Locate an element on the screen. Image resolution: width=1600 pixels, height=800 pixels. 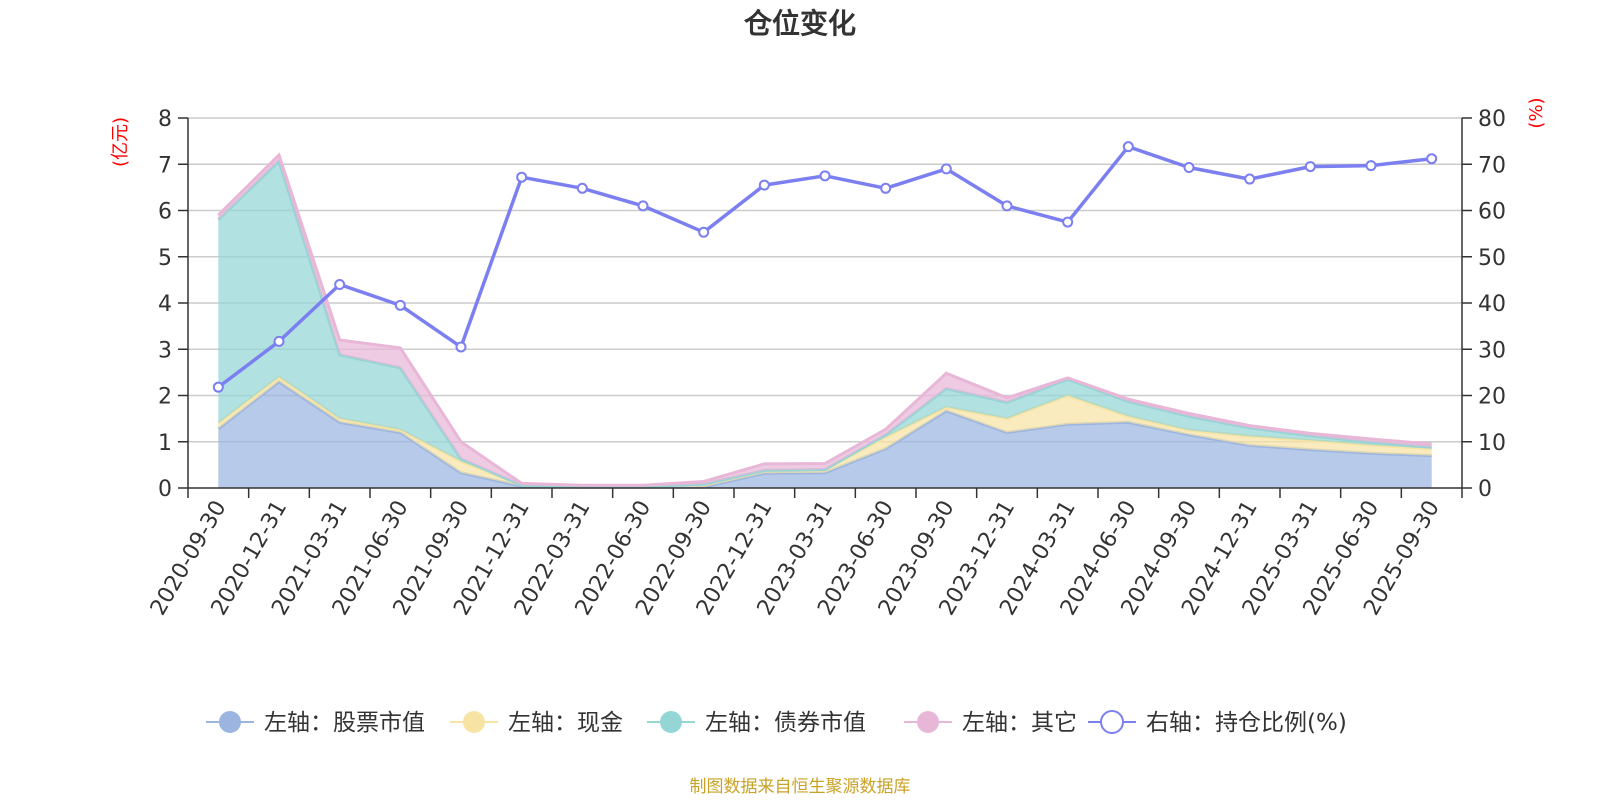
right-axis-tick-label: 20 is located at coordinates (1492, 397).